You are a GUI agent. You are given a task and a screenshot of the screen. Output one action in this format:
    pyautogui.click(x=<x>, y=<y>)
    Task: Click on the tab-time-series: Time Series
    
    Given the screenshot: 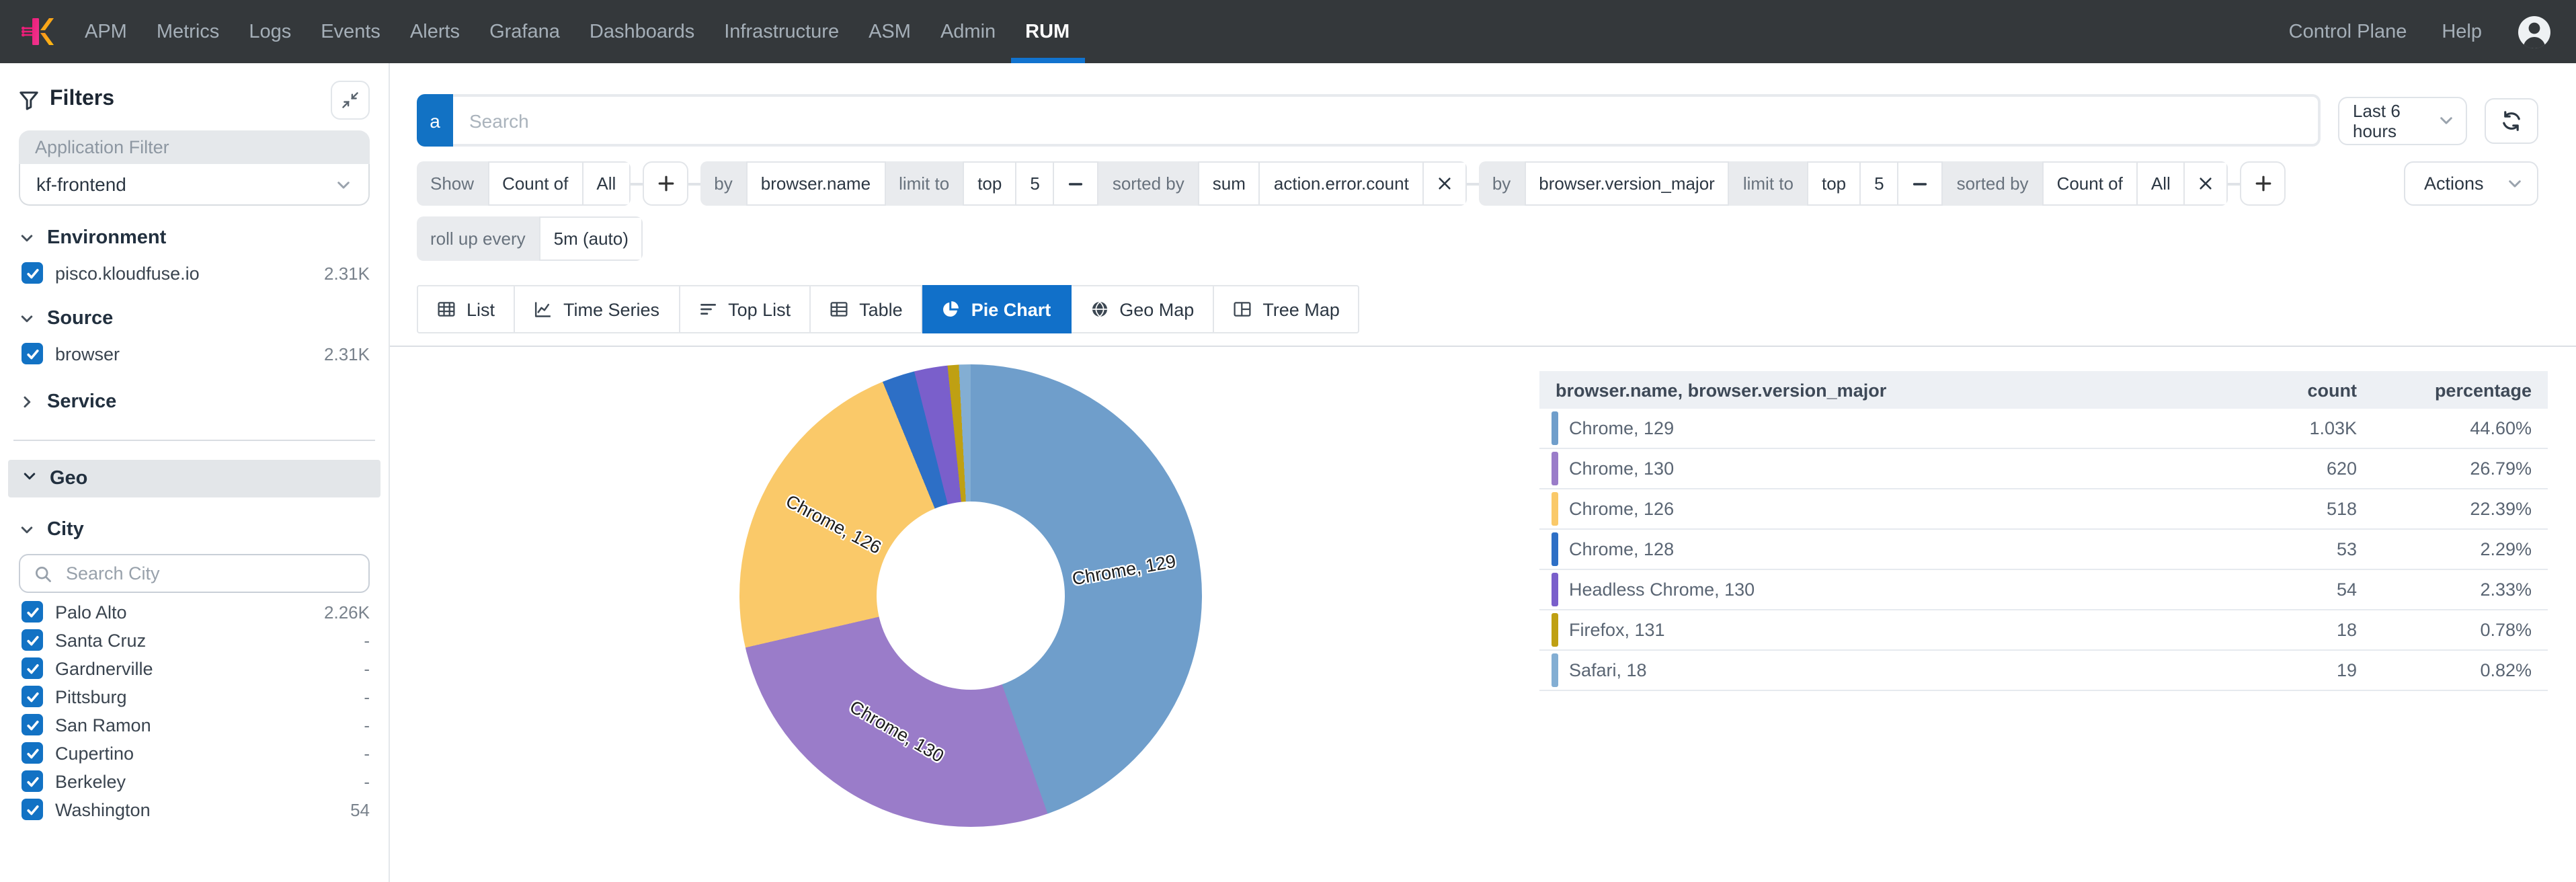 What is the action you would take?
    pyautogui.click(x=597, y=309)
    